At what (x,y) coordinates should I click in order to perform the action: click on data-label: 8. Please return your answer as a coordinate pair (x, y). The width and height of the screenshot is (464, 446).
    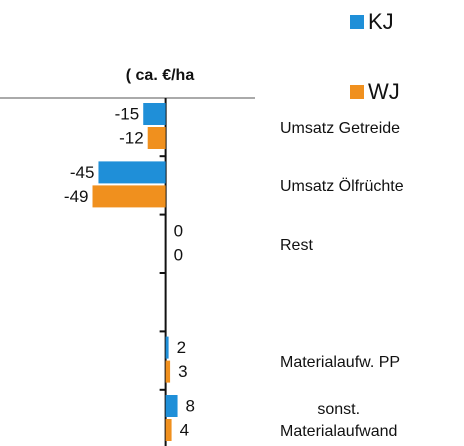
    Looking at the image, I should click on (190, 405).